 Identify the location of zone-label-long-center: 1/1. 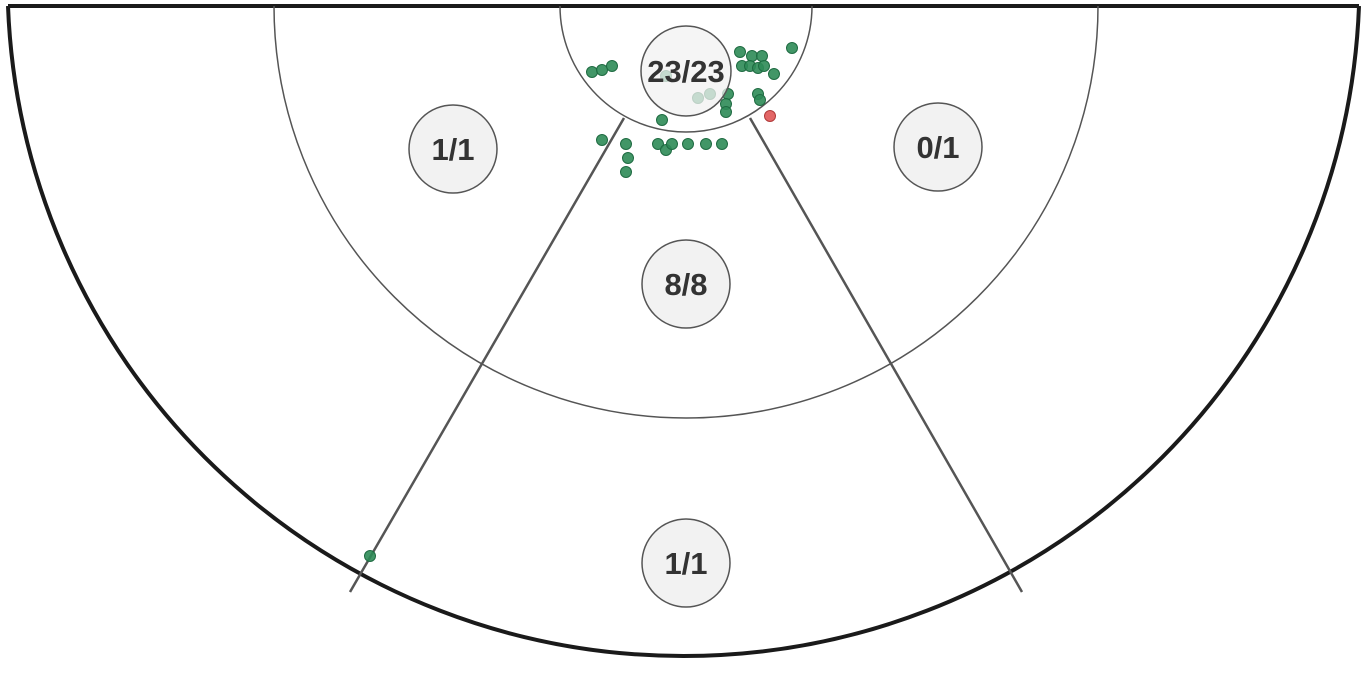
(686, 563).